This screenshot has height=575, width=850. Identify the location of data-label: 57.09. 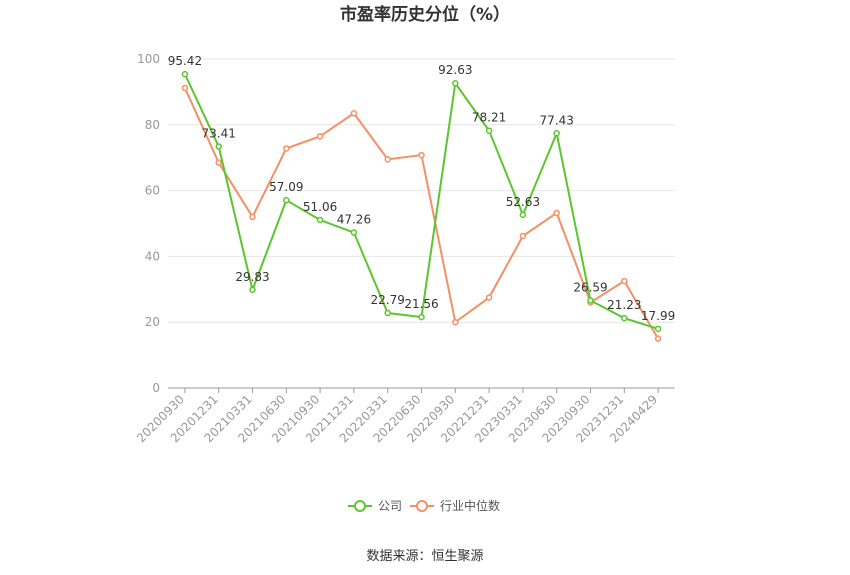
(286, 187).